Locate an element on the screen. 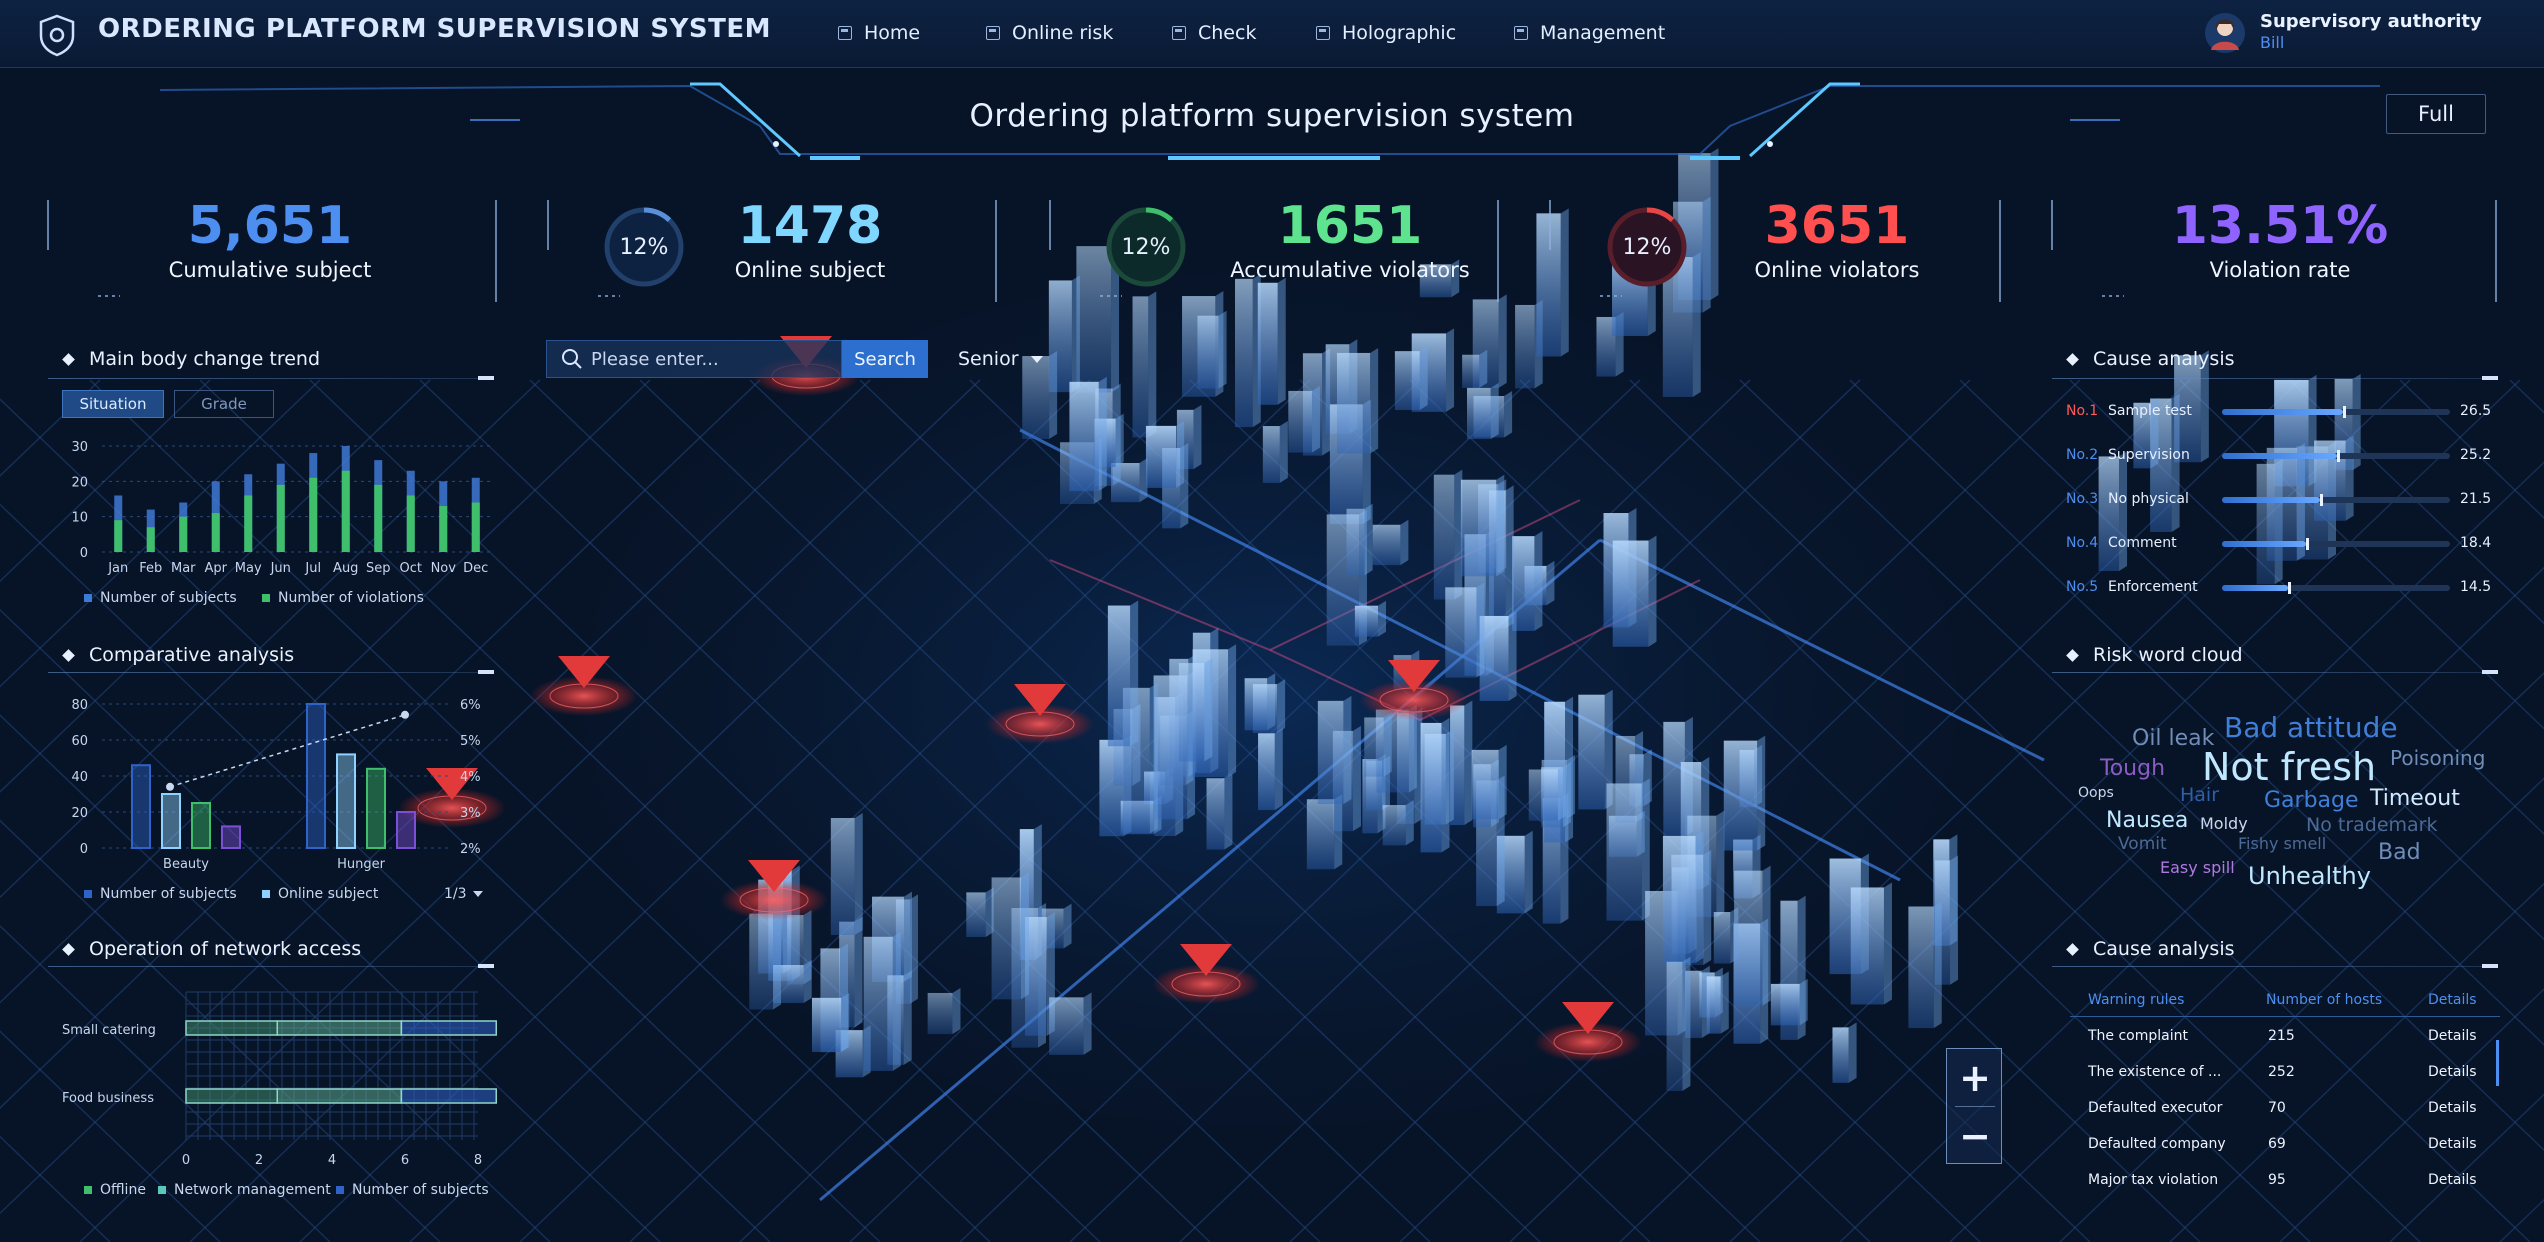 The height and width of the screenshot is (1242, 2544). nav-home: Home is located at coordinates (879, 33).